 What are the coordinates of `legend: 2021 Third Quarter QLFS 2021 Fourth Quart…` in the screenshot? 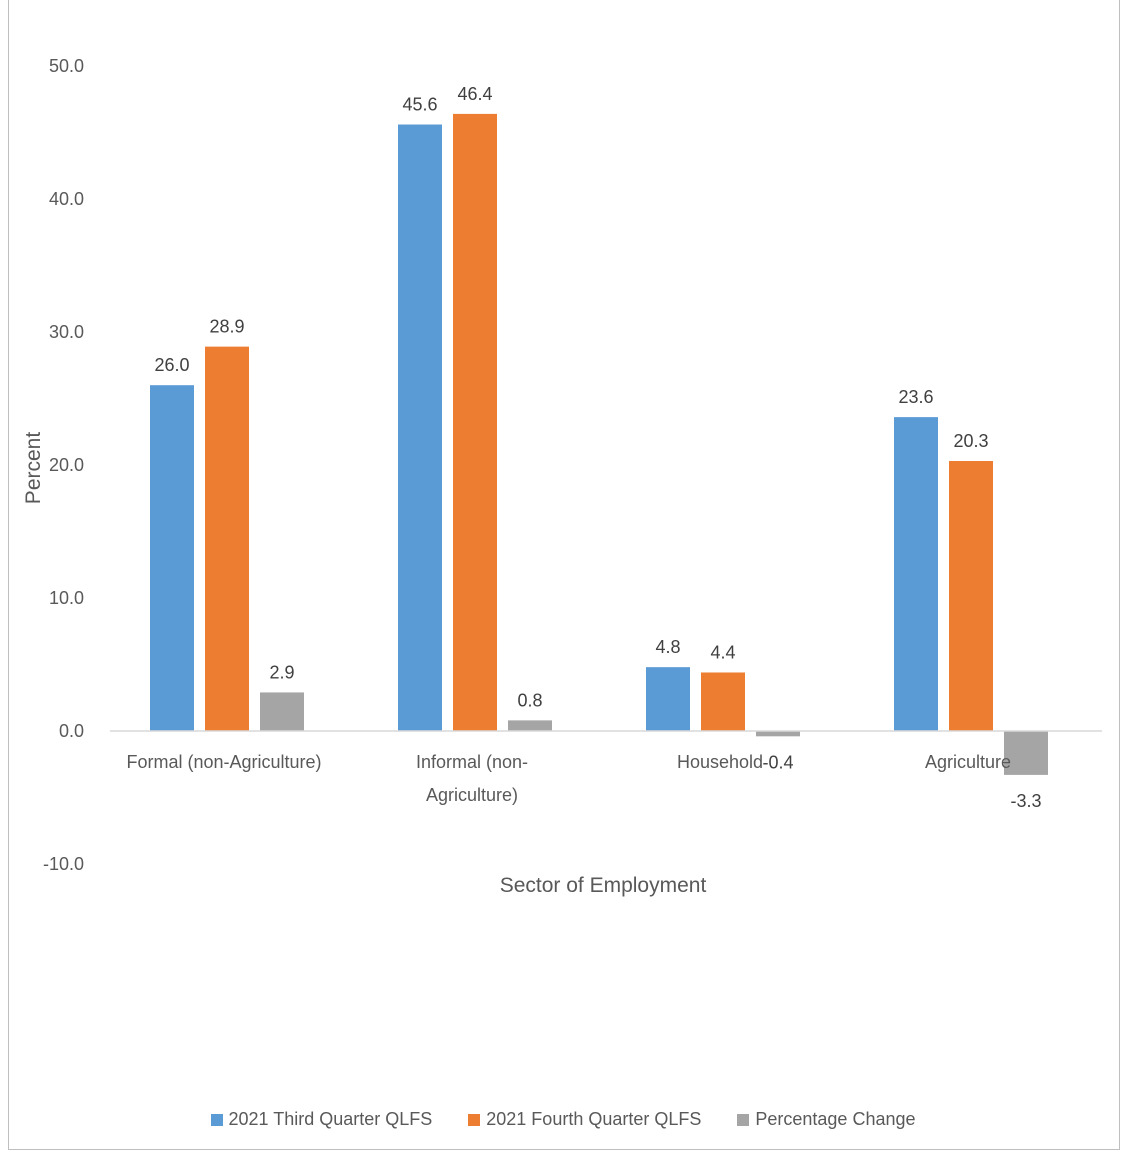 It's located at (563, 1119).